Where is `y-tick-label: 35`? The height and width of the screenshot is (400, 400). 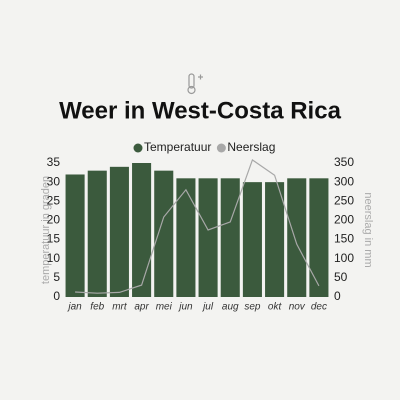 y-tick-label: 35 is located at coordinates (54, 162).